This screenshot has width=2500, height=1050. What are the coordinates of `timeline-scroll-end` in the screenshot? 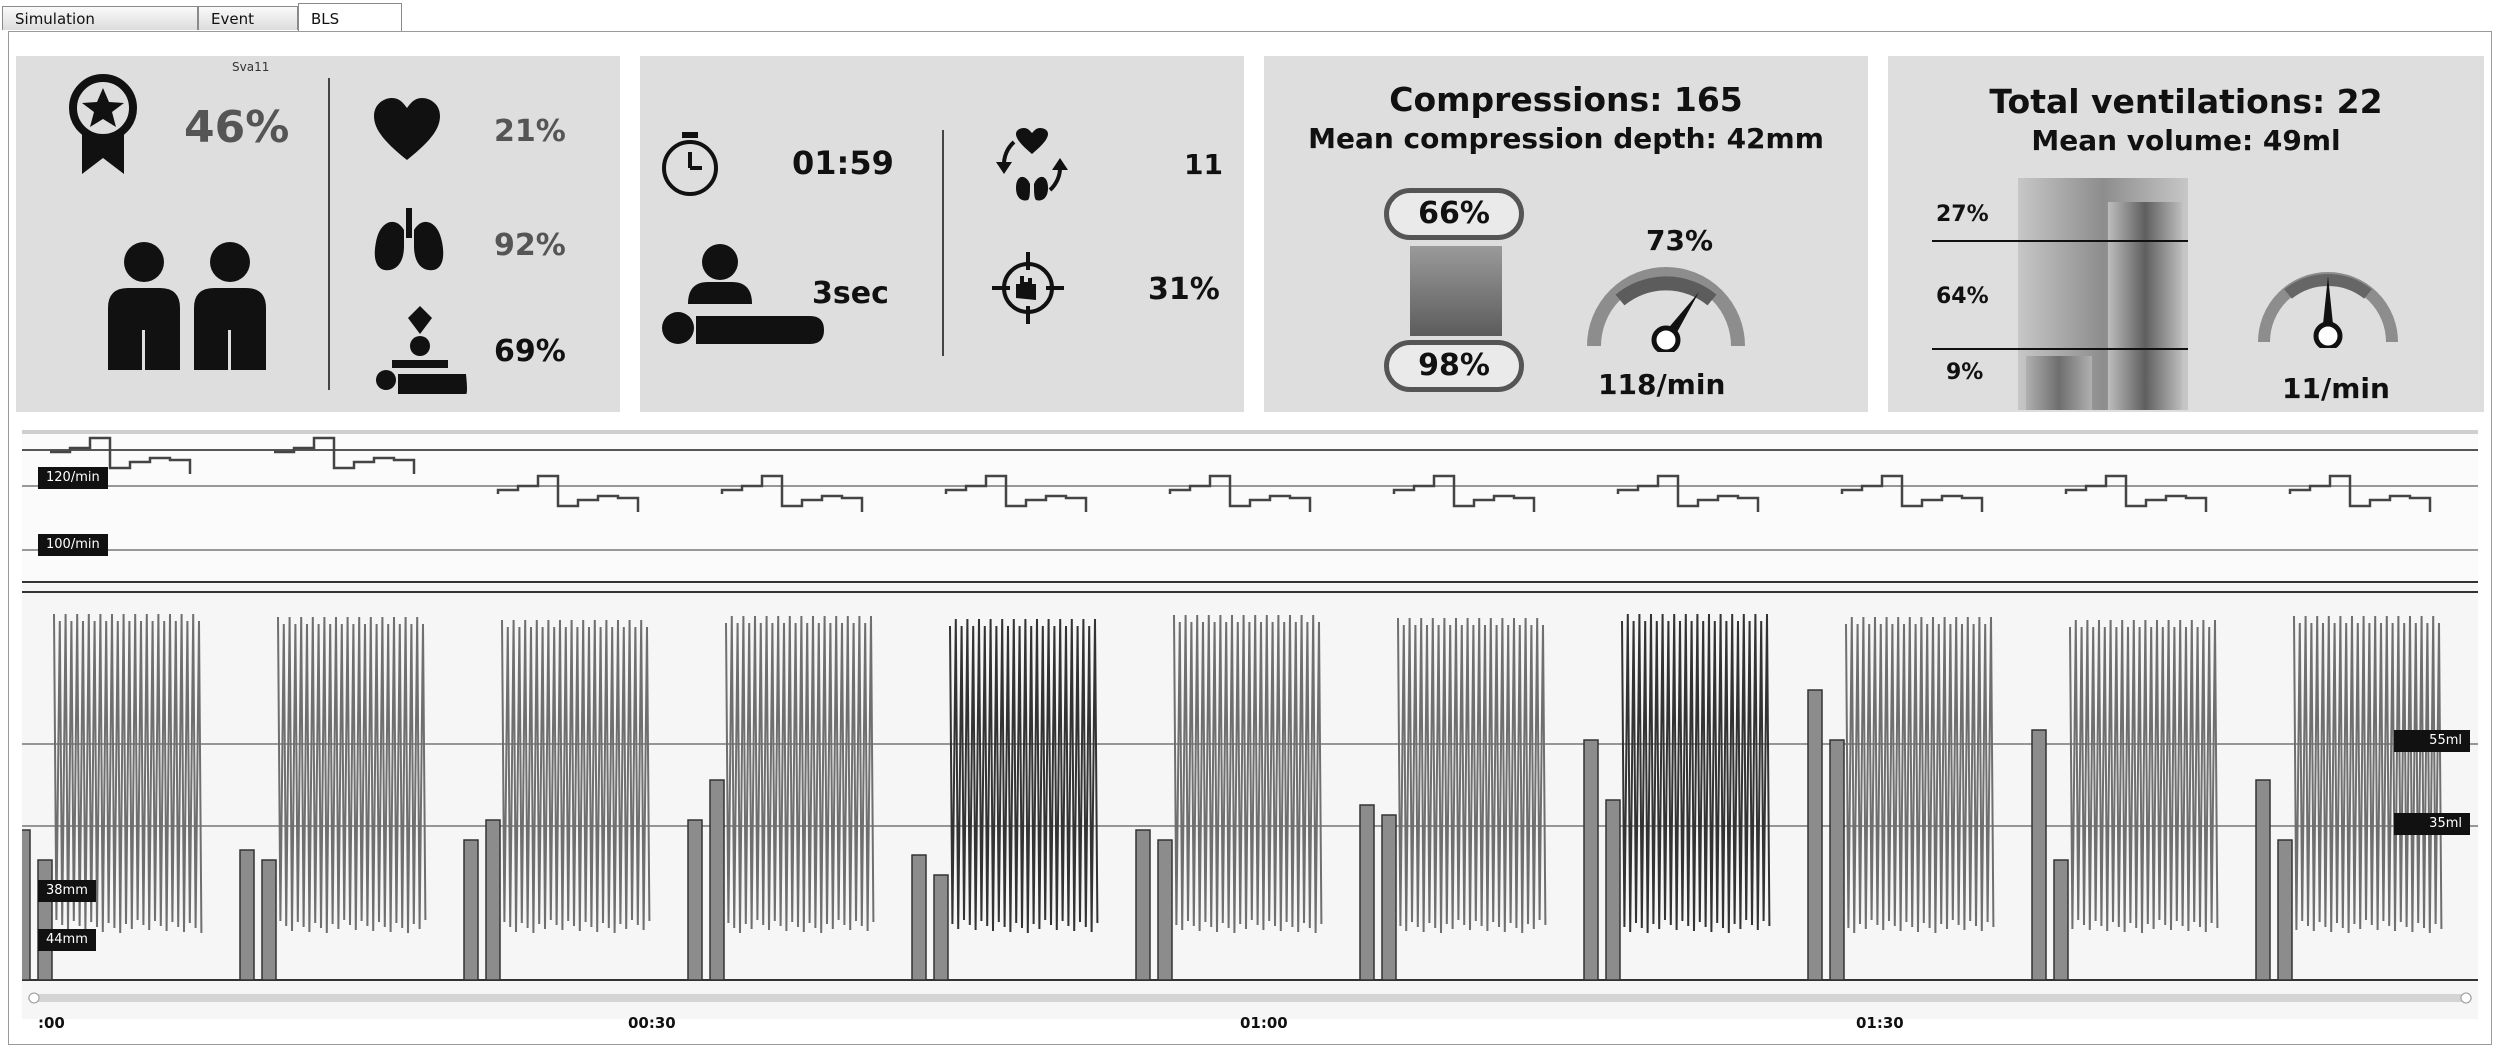 It's located at (2466, 998).